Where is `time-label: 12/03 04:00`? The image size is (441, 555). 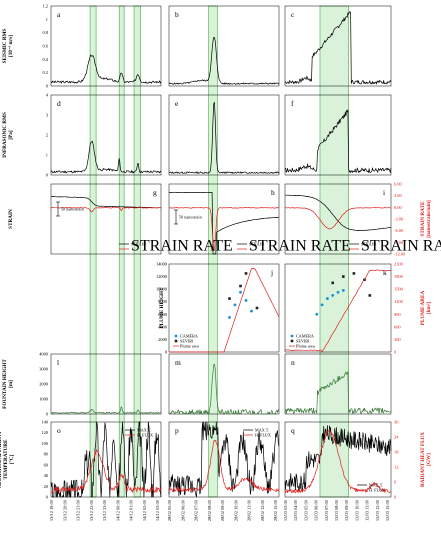
time-label: 12/03 04:00 is located at coordinates (295, 510).